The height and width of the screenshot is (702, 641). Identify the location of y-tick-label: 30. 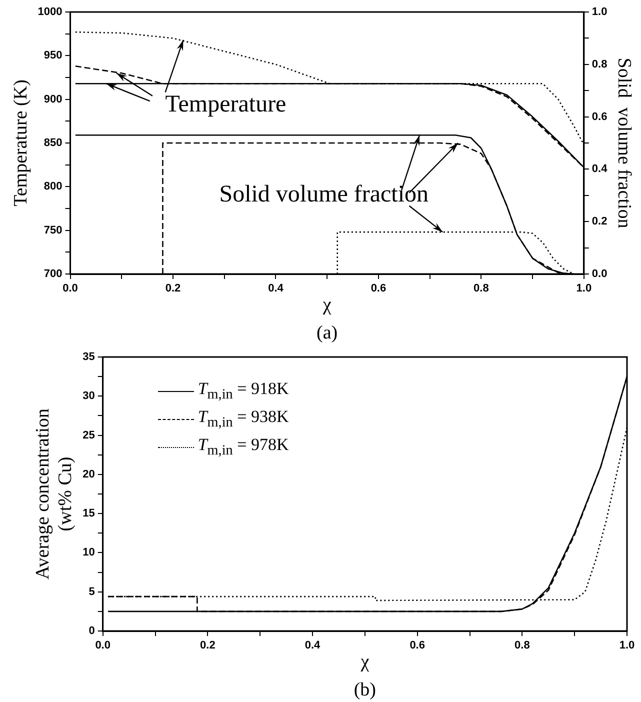
(88, 396).